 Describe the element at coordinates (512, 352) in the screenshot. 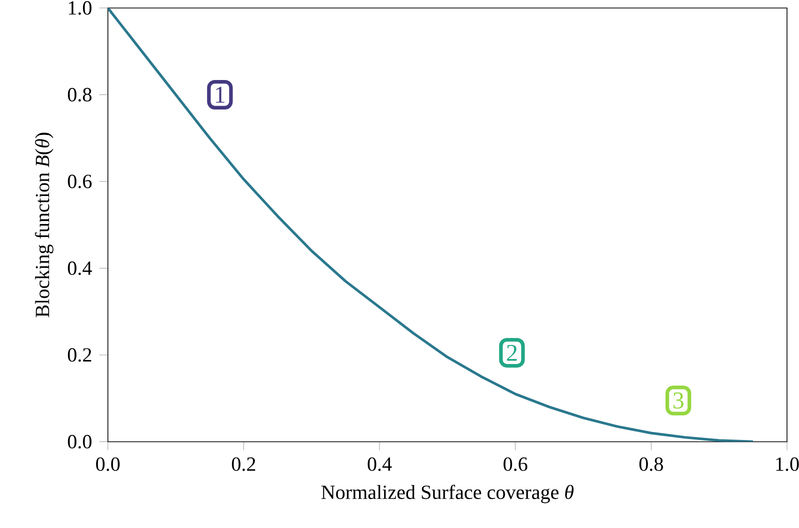

I see `annotation: 2` at that location.